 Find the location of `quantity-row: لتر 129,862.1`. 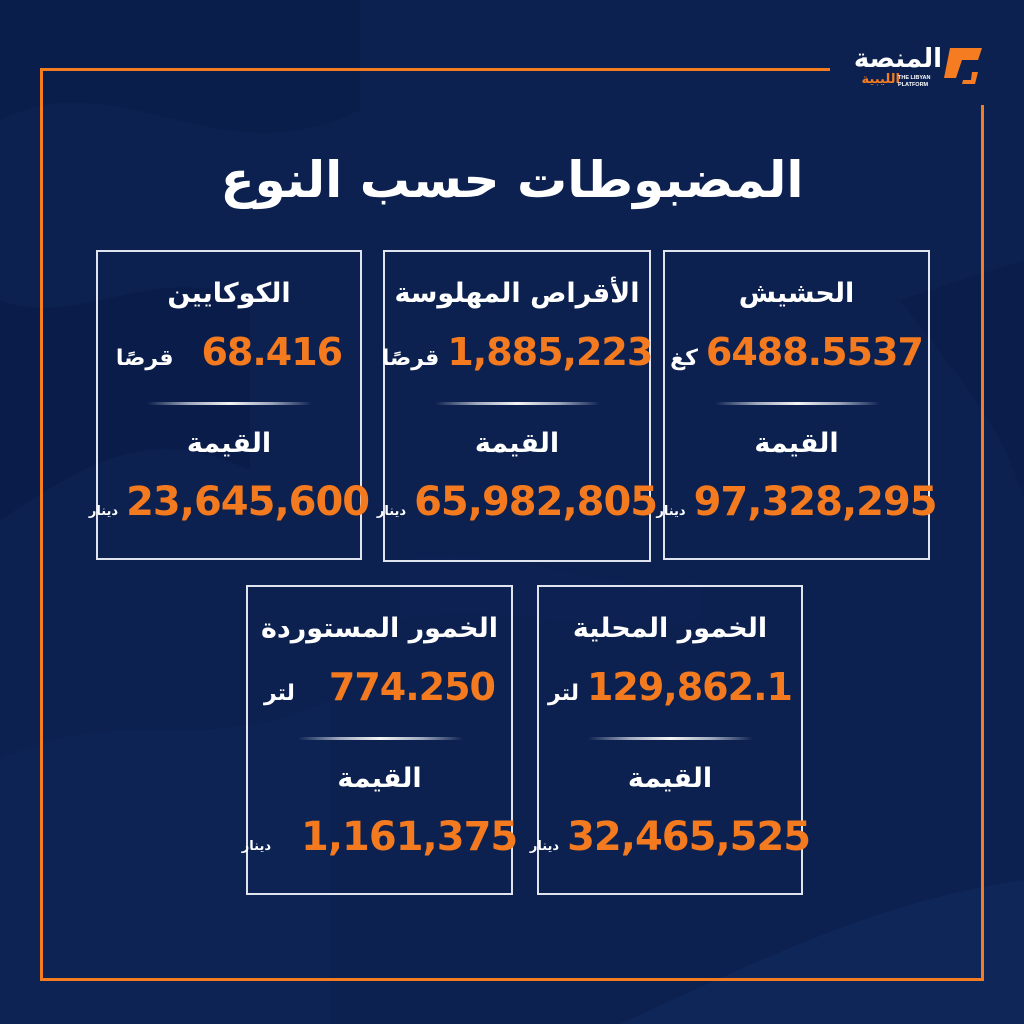

quantity-row: لتر 129,862.1 is located at coordinates (670, 687).